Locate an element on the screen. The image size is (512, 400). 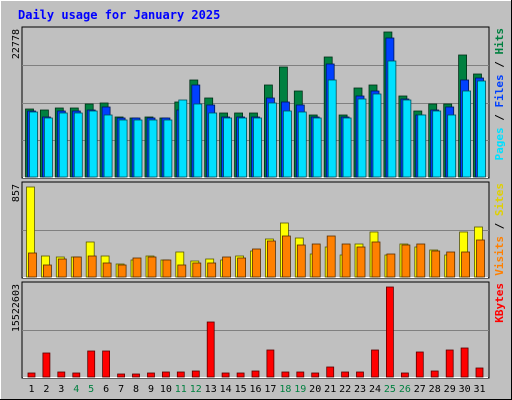
x-tick-label-3: 3 is located at coordinates (61, 389).